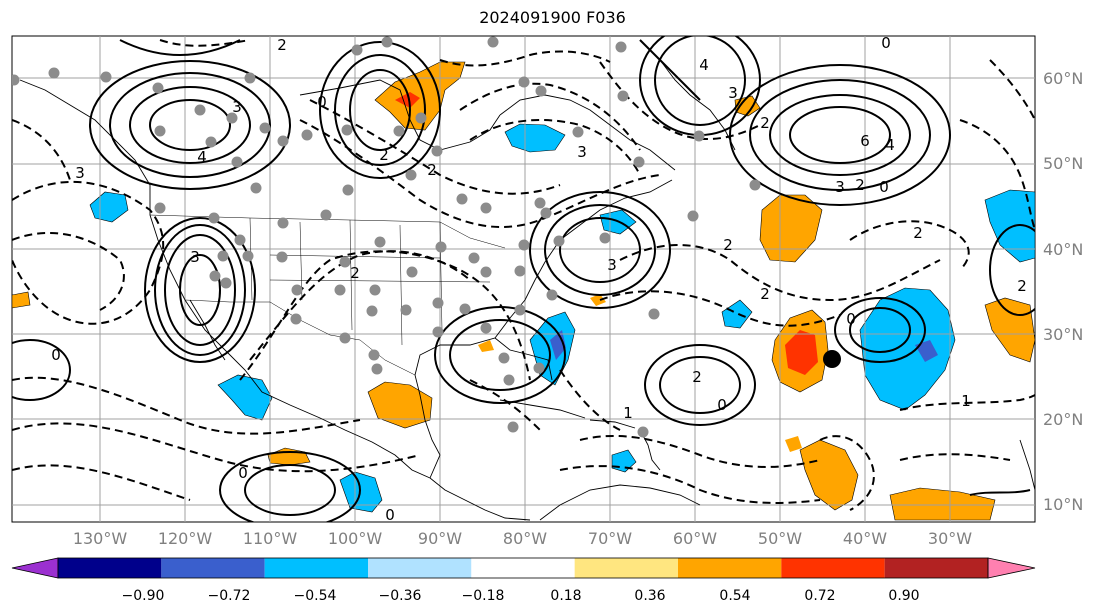 Image resolution: width=1105 pixels, height=615 pixels. I want to click on fill-red-cv, so click(801, 352).